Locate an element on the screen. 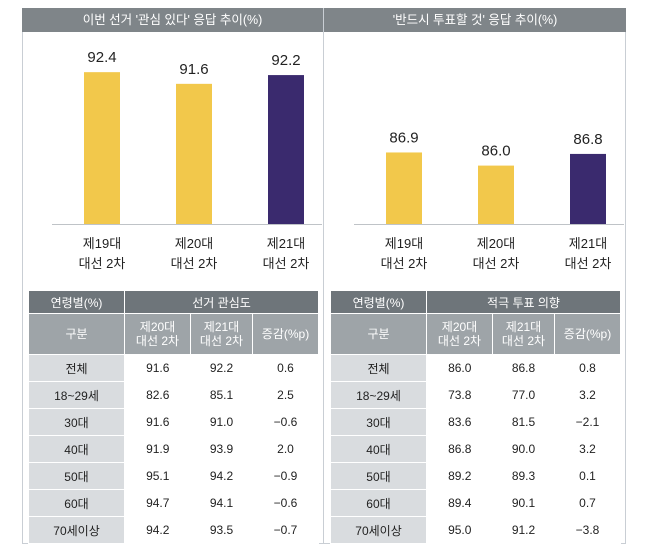 This screenshot has height=553, width=650. table-row: 30대 91.6 91.0 −0.6 is located at coordinates (173, 422).